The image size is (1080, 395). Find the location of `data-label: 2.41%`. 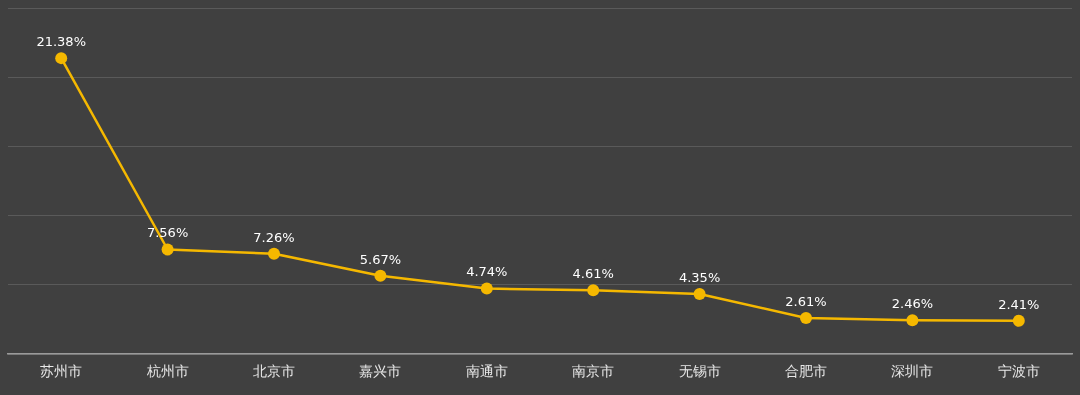

data-label: 2.41% is located at coordinates (1019, 304).